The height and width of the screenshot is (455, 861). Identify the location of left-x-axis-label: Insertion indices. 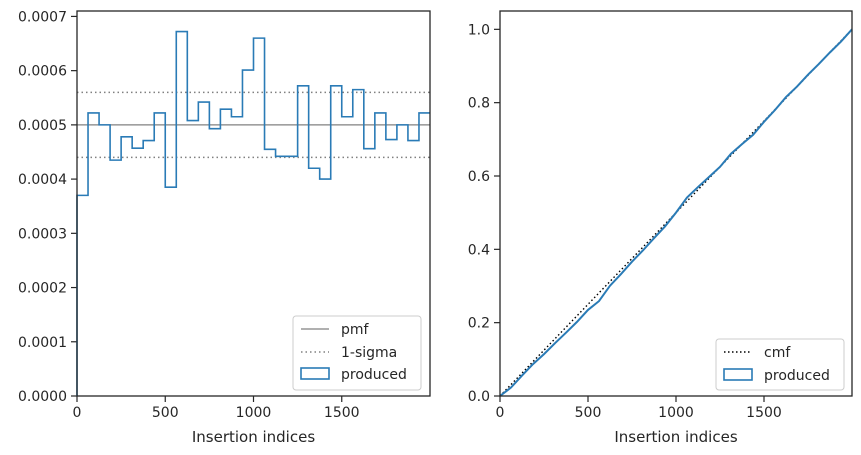
(253, 437).